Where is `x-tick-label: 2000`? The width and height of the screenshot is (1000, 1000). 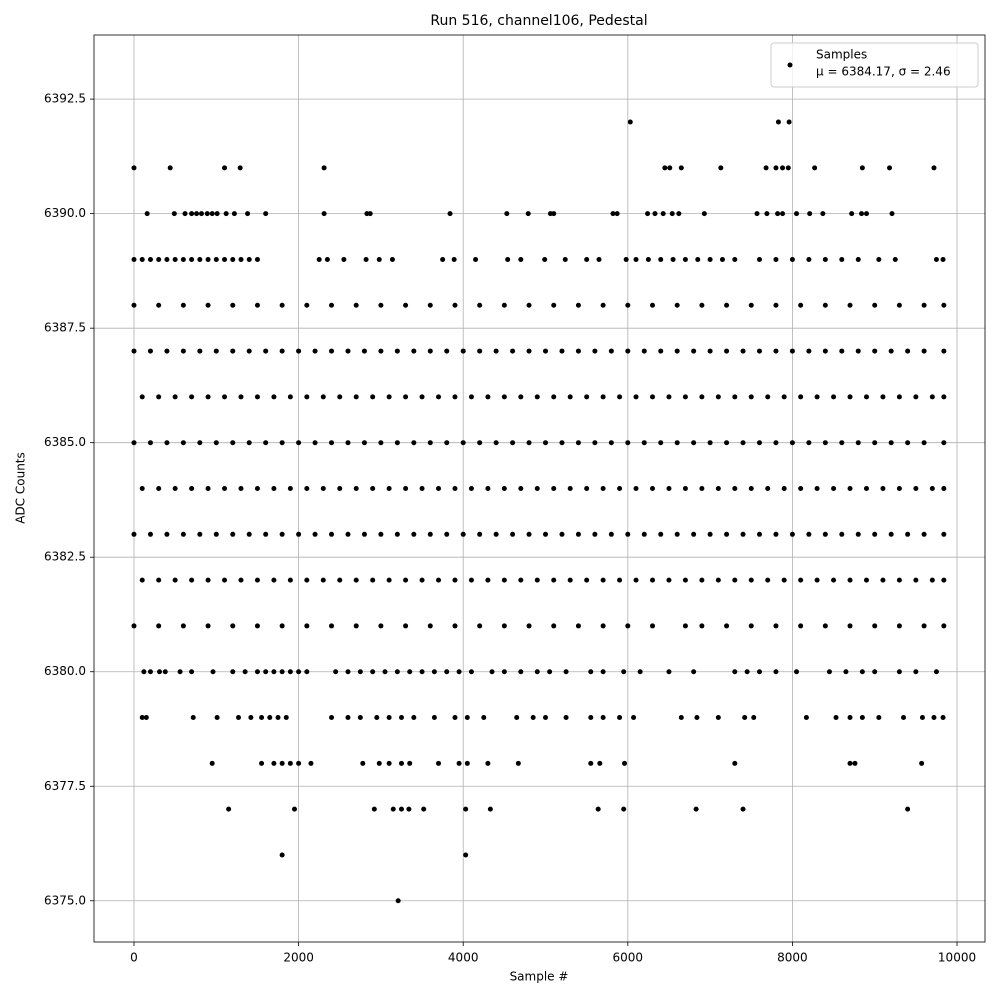
x-tick-label: 2000 is located at coordinates (298, 958).